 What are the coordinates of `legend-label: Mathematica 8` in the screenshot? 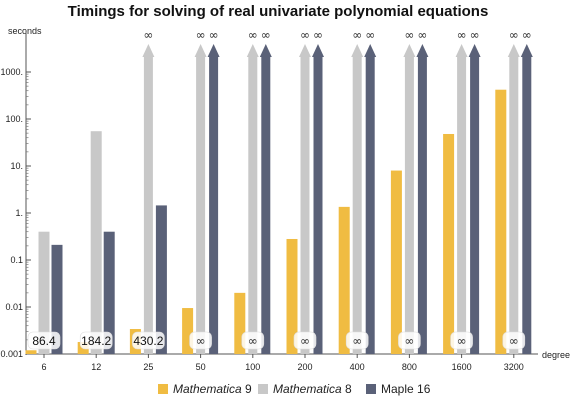 It's located at (312, 389).